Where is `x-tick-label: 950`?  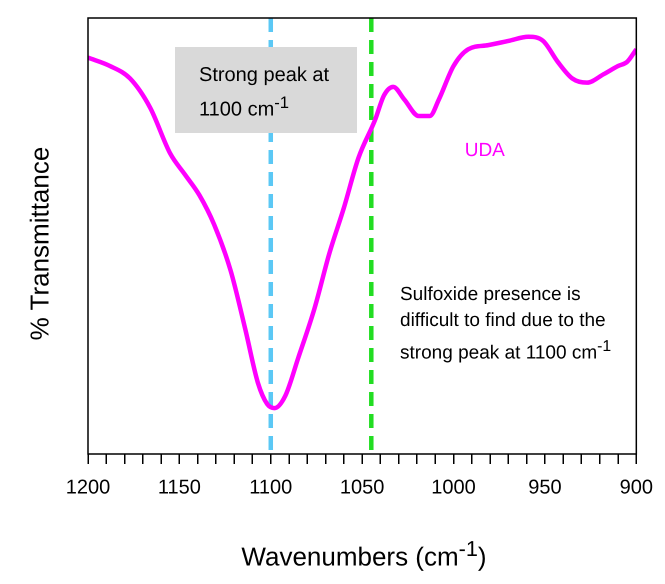 x-tick-label: 950 is located at coordinates (545, 487).